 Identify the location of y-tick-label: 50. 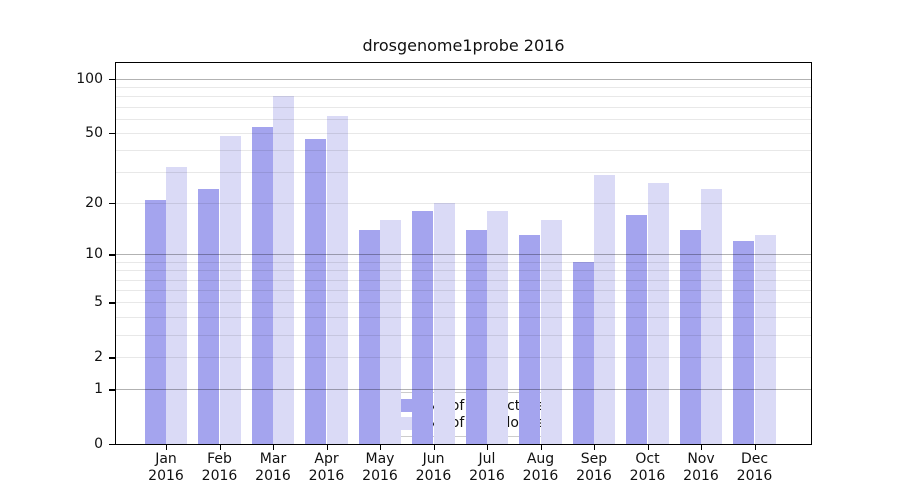
(94, 133).